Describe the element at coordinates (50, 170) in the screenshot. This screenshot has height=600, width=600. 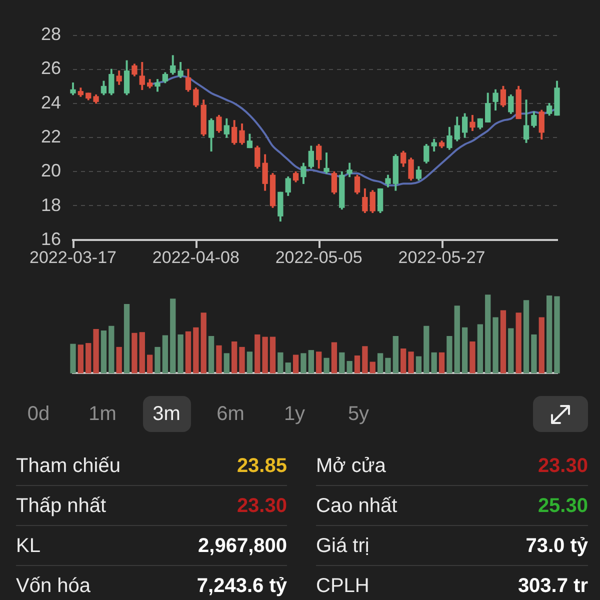
I see `y-tick-label: 20` at that location.